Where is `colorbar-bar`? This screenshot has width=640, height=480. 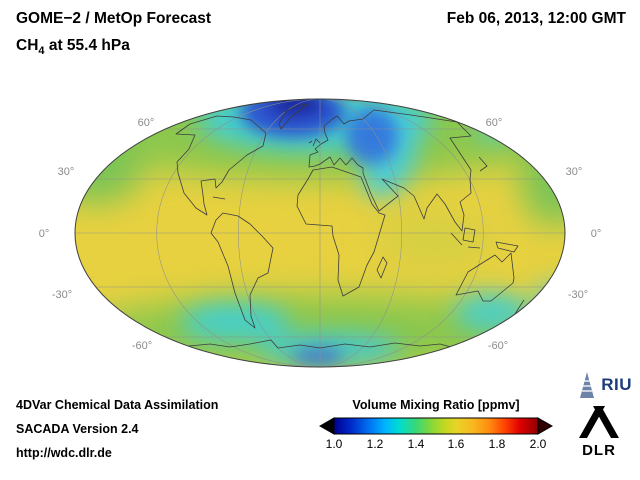 colorbar-bar is located at coordinates (436, 426).